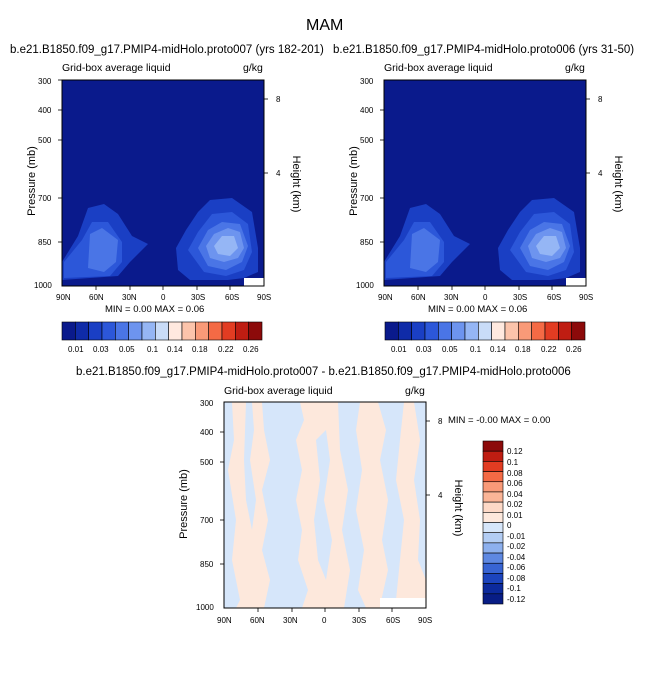  What do you see at coordinates (207, 403) in the screenshot?
I see `panel3-ytick: 300` at bounding box center [207, 403].